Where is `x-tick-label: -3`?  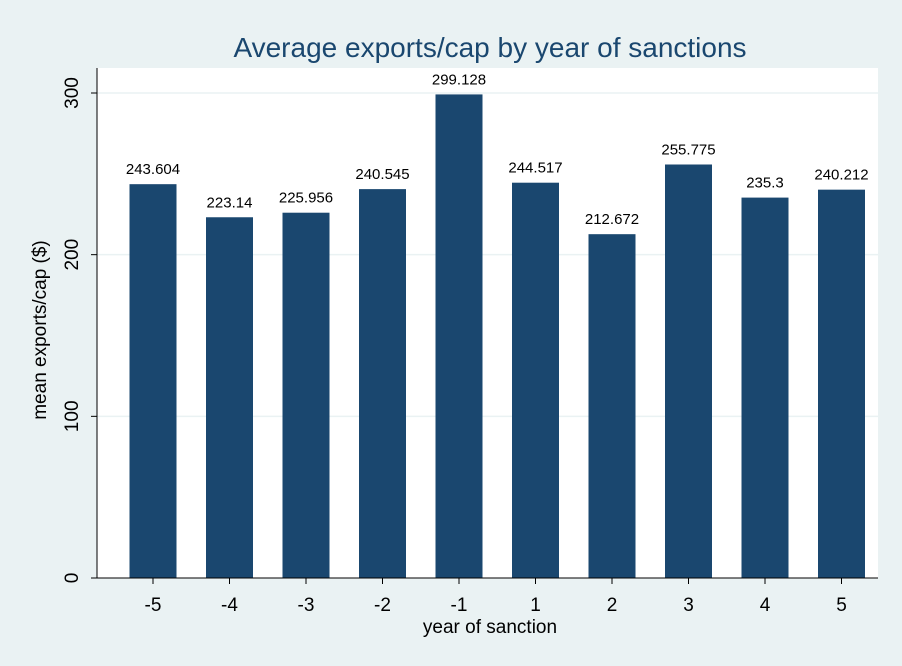 x-tick-label: -3 is located at coordinates (306, 605).